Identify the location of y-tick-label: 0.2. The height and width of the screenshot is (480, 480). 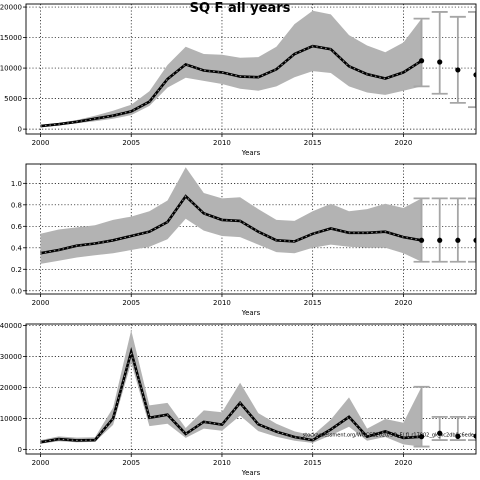
(16, 270).